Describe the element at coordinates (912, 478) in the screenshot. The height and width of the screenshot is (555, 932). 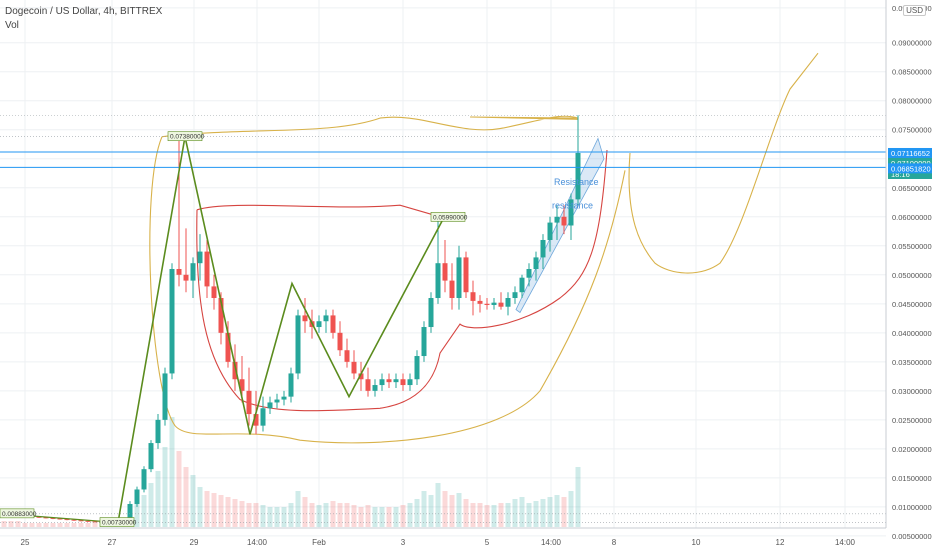
I see `price-tick-label: 0.01500000` at that location.